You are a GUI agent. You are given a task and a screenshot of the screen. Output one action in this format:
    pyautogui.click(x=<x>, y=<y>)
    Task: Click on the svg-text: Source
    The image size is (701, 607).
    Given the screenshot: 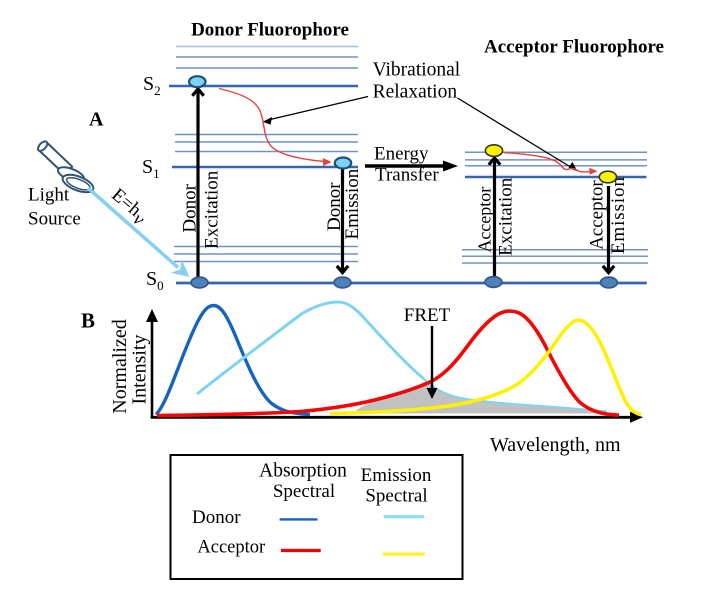 What is the action you would take?
    pyautogui.click(x=54, y=219)
    